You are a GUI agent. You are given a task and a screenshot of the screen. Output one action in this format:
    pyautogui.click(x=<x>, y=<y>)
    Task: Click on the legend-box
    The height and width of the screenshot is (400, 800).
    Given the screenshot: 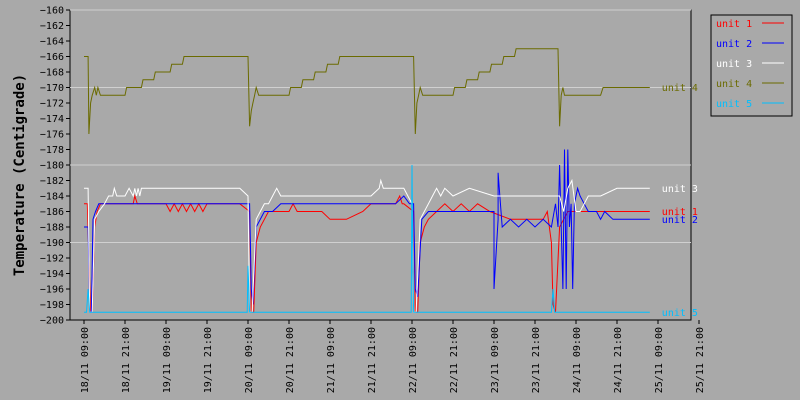 What is the action you would take?
    pyautogui.click(x=751, y=65)
    